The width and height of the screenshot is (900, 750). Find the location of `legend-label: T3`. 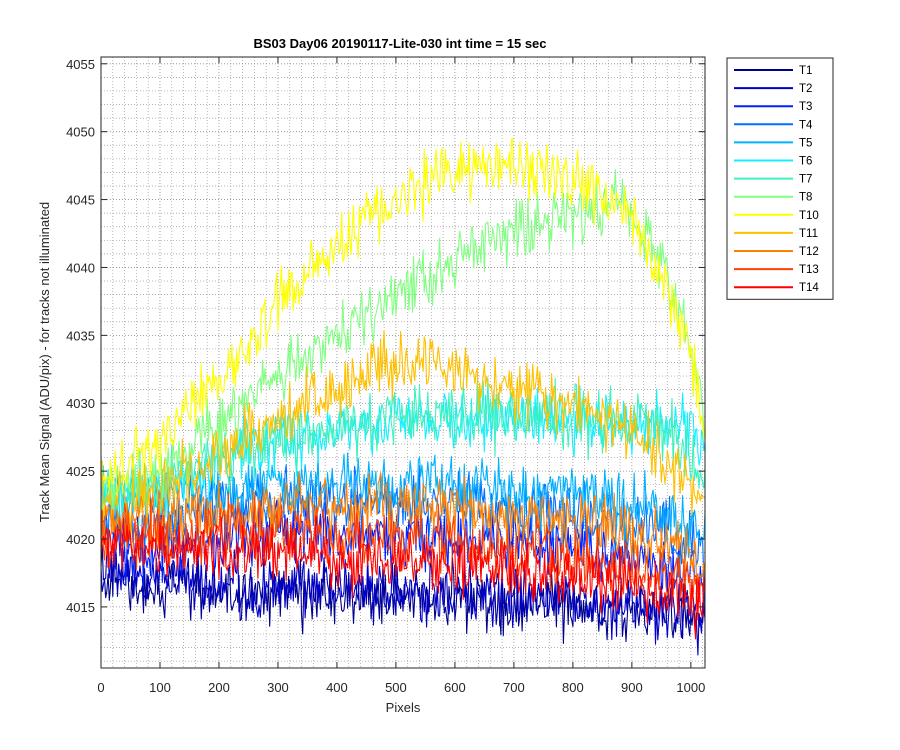

legend-label: T3 is located at coordinates (805, 107).